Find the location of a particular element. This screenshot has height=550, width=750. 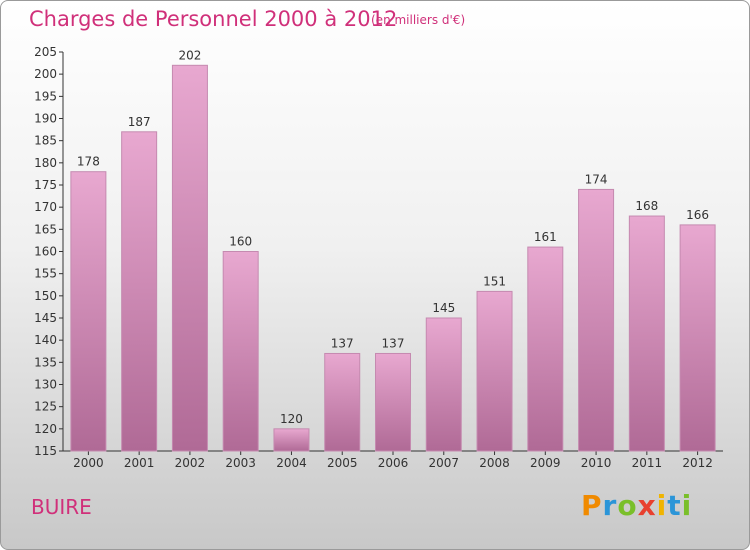

y-tick-label: 155 is located at coordinates (45, 274).